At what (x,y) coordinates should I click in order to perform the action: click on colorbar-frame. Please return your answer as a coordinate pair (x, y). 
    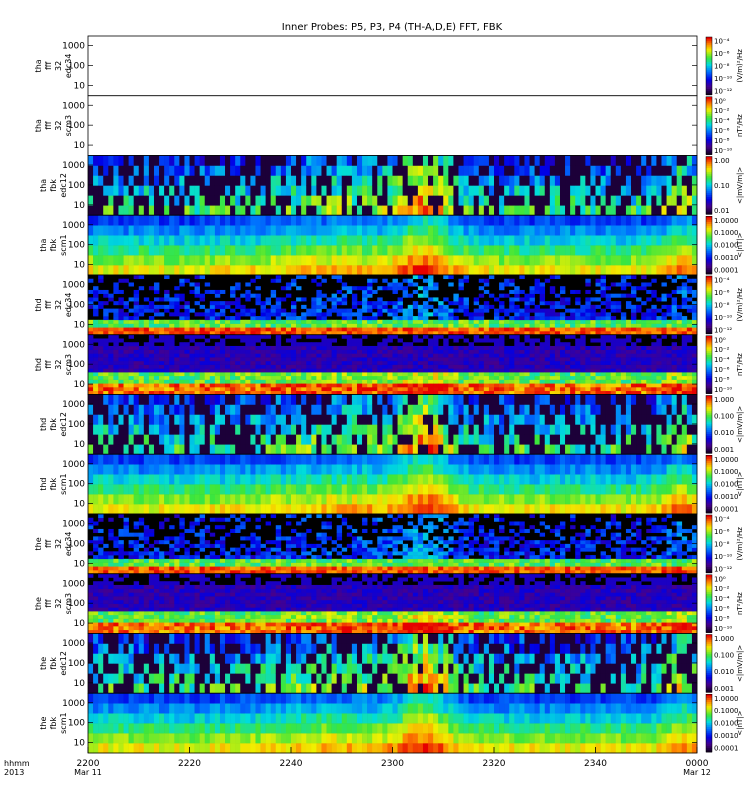
    Looking at the image, I should click on (709, 364).